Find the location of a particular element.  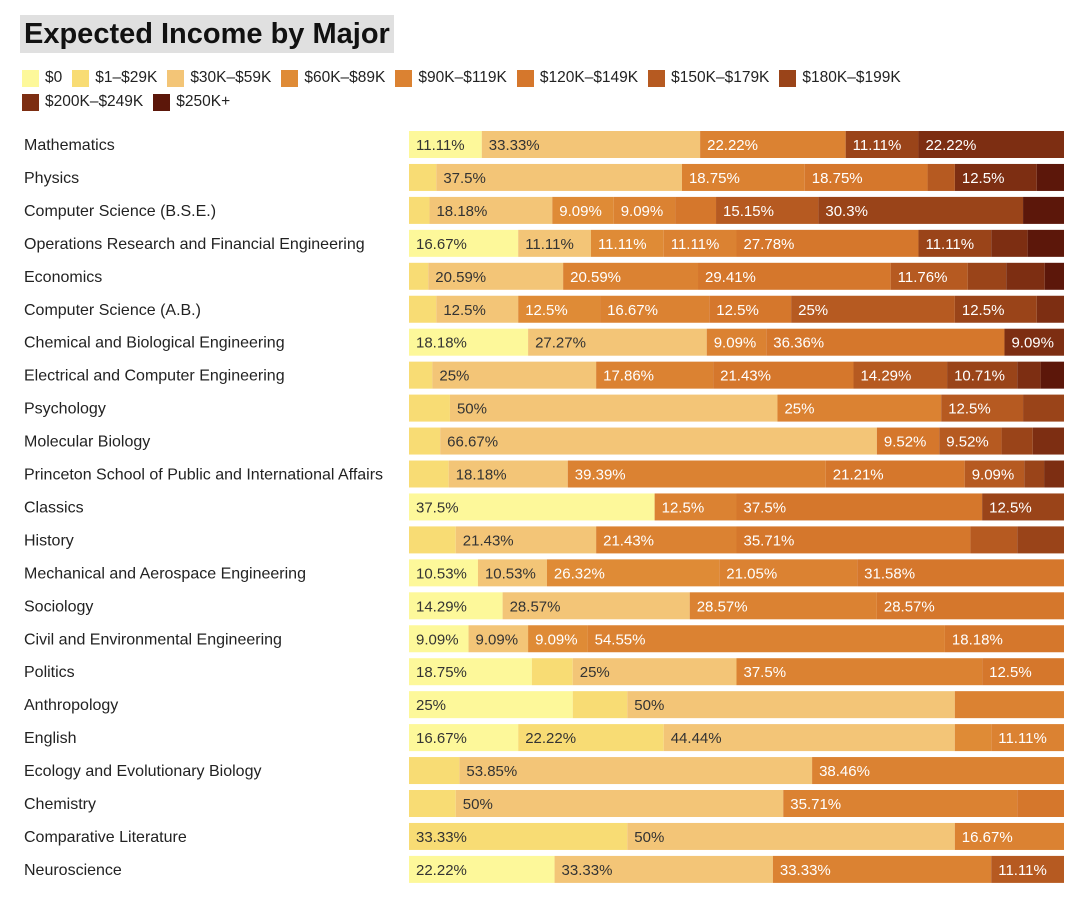

data-label: 17.86% is located at coordinates (628, 376).